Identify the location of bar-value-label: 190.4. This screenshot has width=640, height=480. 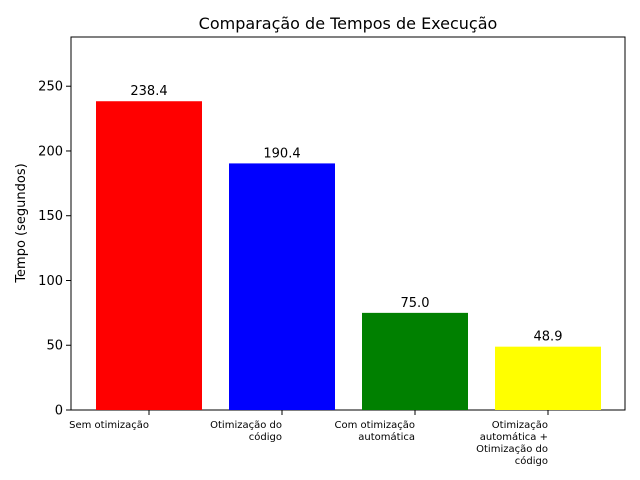
(281, 153).